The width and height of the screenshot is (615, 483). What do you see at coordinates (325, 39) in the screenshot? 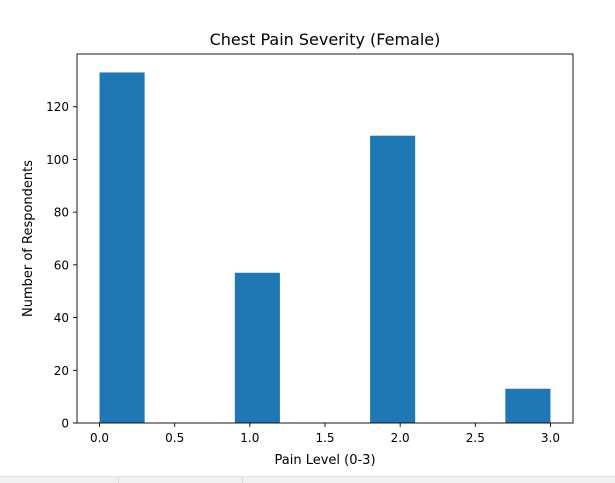
I see `chart-title: Chest Pain Severity (Female)` at bounding box center [325, 39].